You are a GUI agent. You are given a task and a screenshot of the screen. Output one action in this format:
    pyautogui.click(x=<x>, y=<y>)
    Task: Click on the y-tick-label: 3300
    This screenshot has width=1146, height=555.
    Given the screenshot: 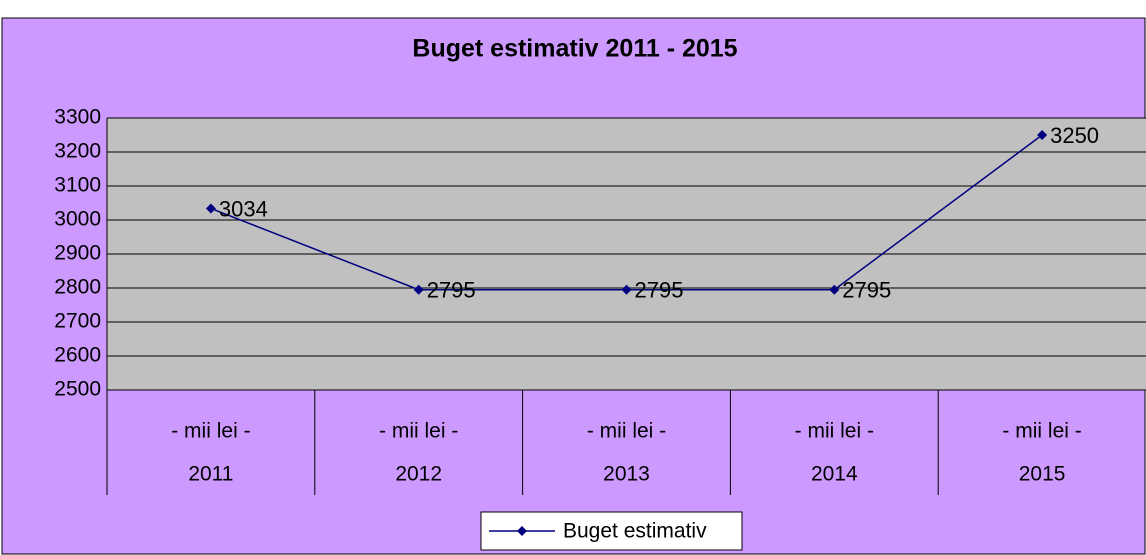 What is the action you would take?
    pyautogui.click(x=77, y=117)
    